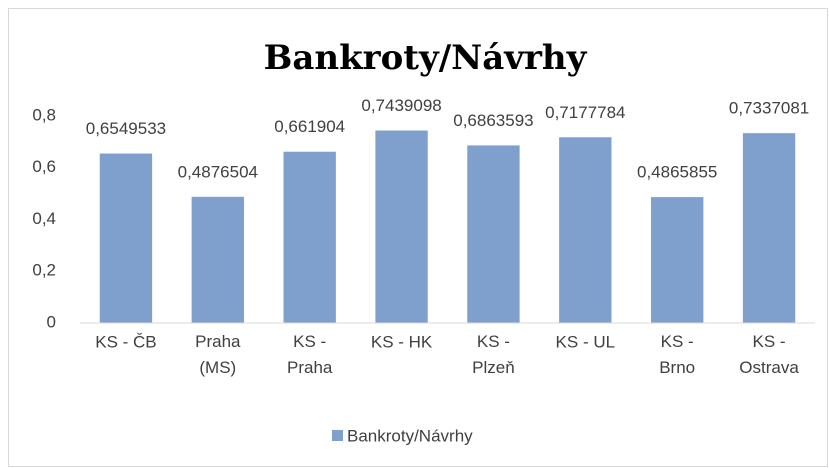  I want to click on data-label: 0,6549533, so click(126, 128).